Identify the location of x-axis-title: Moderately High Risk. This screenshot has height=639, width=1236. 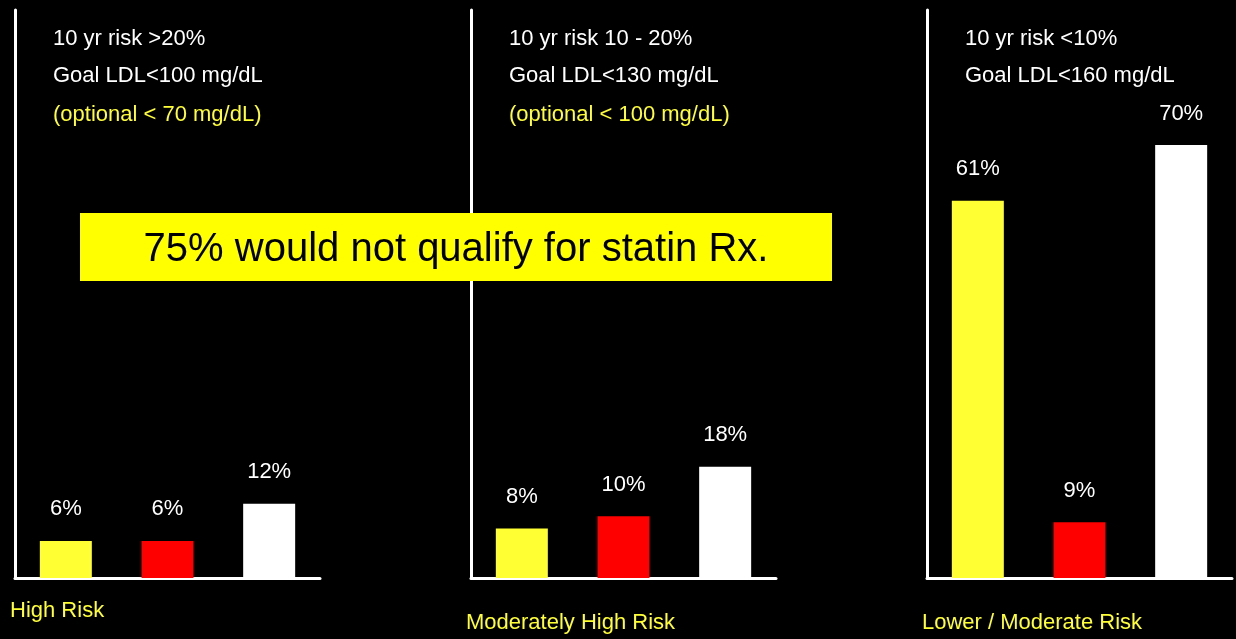
(571, 621).